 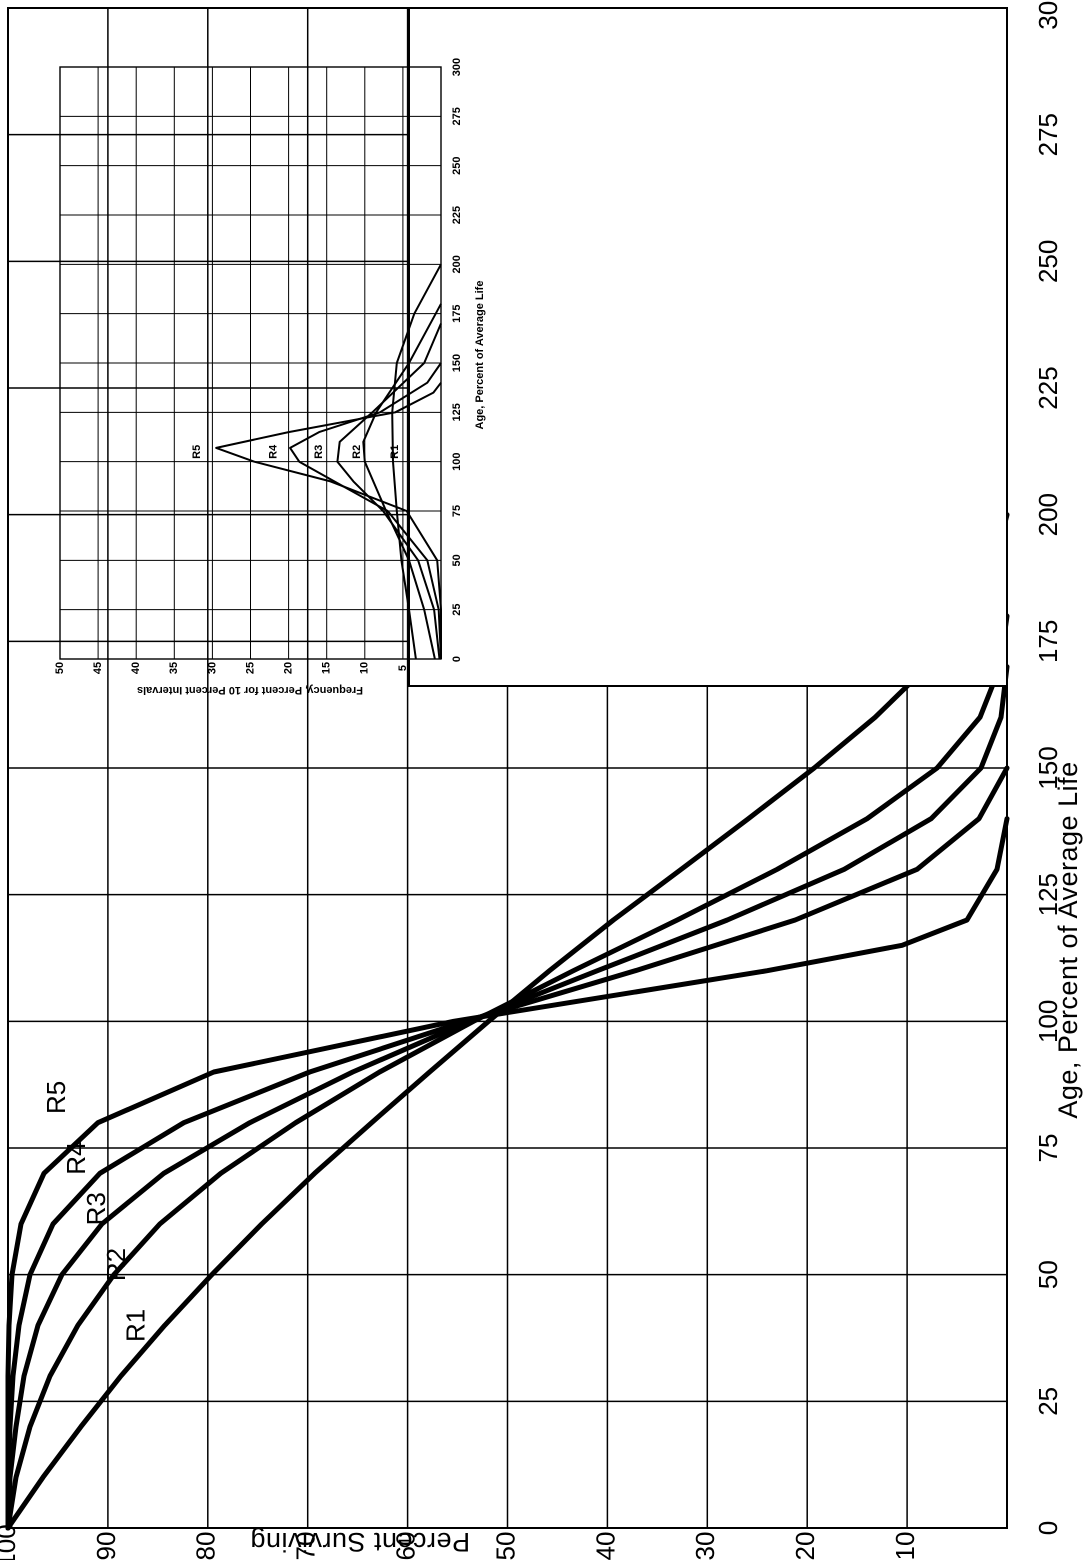 What do you see at coordinates (273, 451) in the screenshot?
I see `inset-curve-label-r4: R4` at bounding box center [273, 451].